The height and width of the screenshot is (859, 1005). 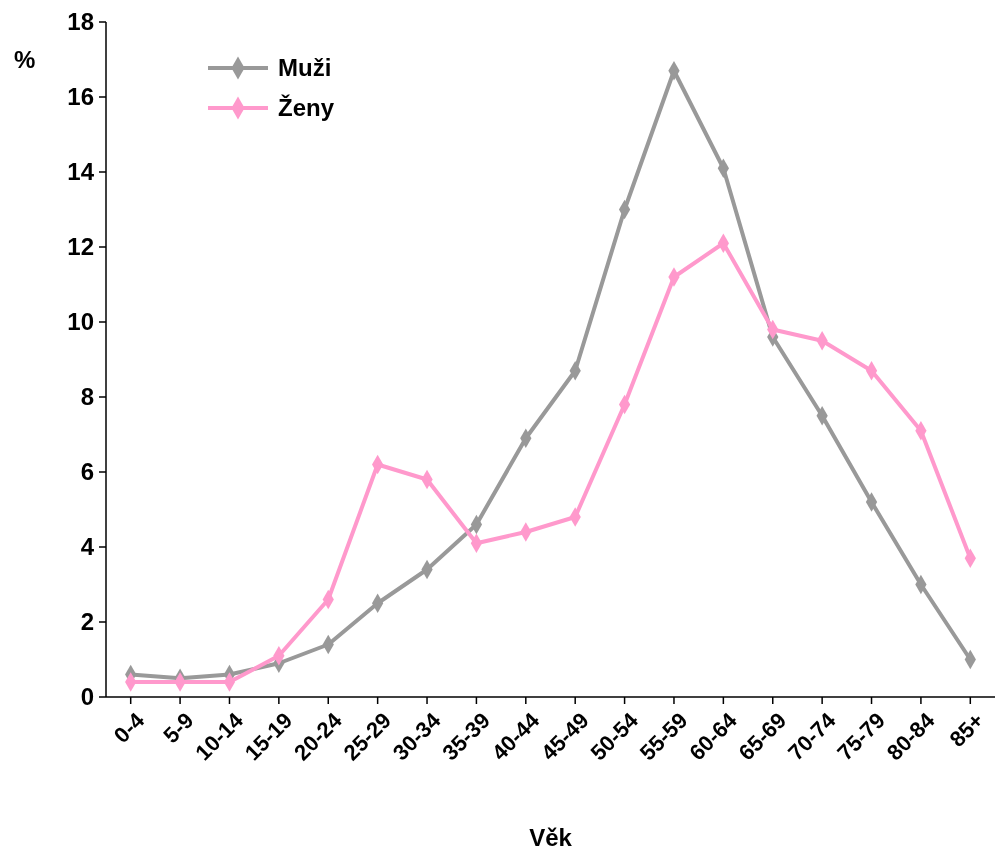 What do you see at coordinates (25, 59) in the screenshot?
I see `y-axis-title: %` at bounding box center [25, 59].